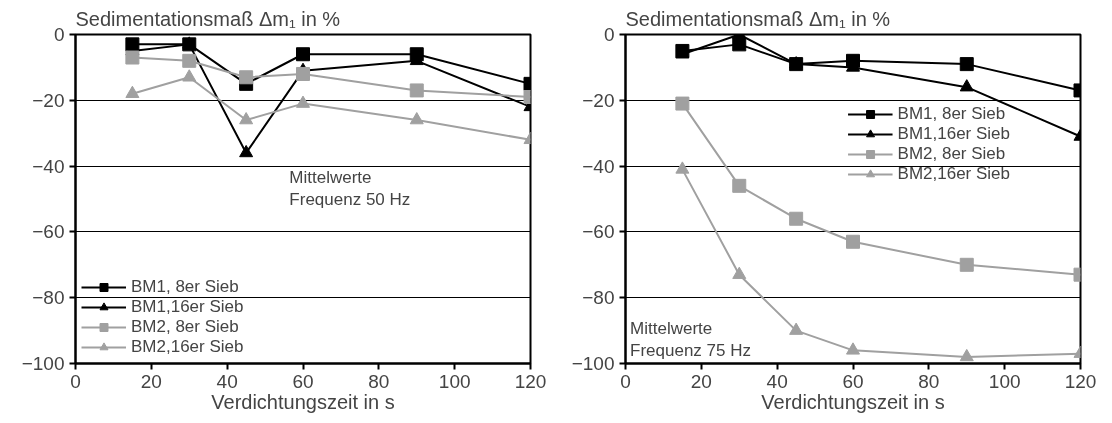  What do you see at coordinates (350, 188) in the screenshot?
I see `annotation: Mittelwerte Frequenz 50 Hz` at bounding box center [350, 188].